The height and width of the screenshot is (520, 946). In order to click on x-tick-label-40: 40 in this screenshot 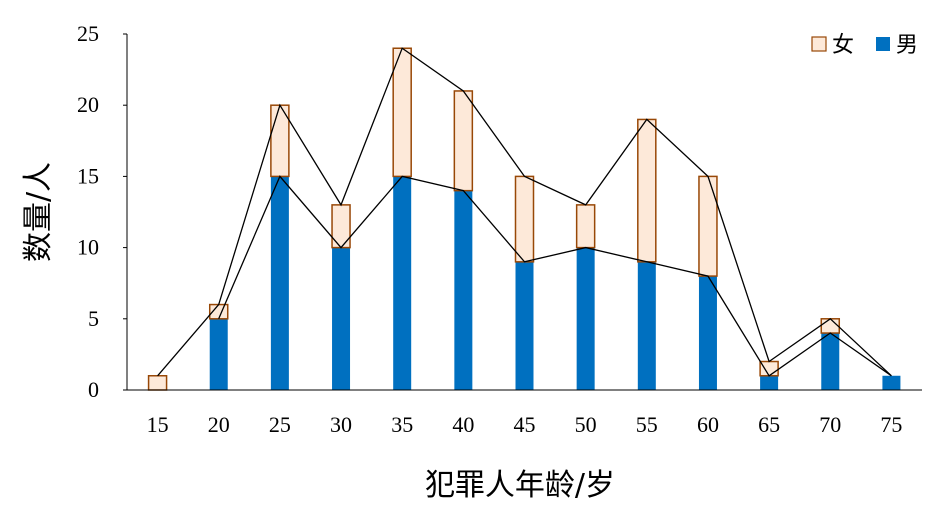, I will do `click(463, 424)`.